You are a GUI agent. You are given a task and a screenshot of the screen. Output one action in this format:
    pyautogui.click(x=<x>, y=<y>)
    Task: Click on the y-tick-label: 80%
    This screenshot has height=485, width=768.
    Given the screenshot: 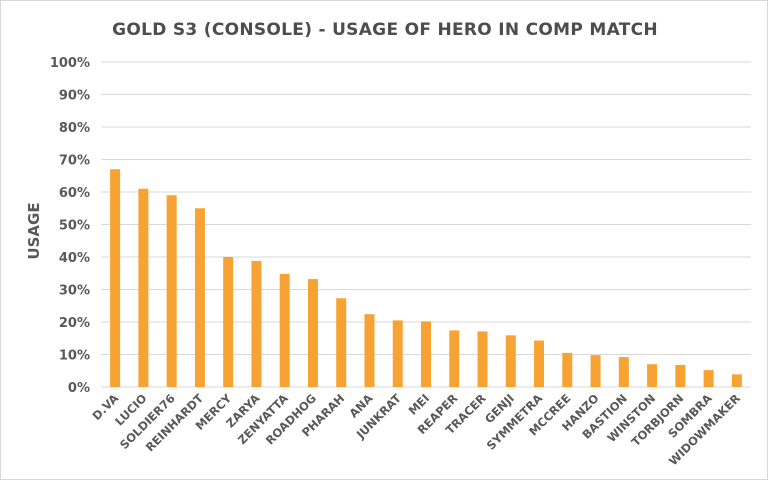 What is the action you would take?
    pyautogui.click(x=74, y=128)
    